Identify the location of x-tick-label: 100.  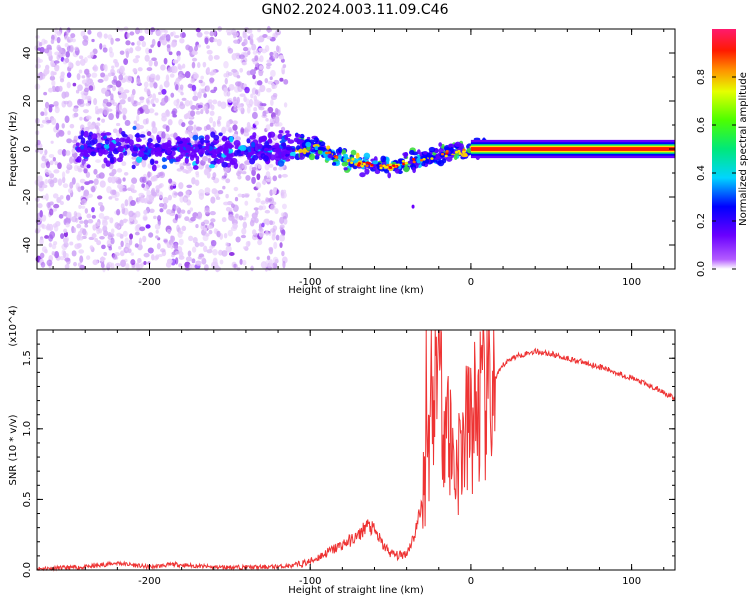
(631, 581).